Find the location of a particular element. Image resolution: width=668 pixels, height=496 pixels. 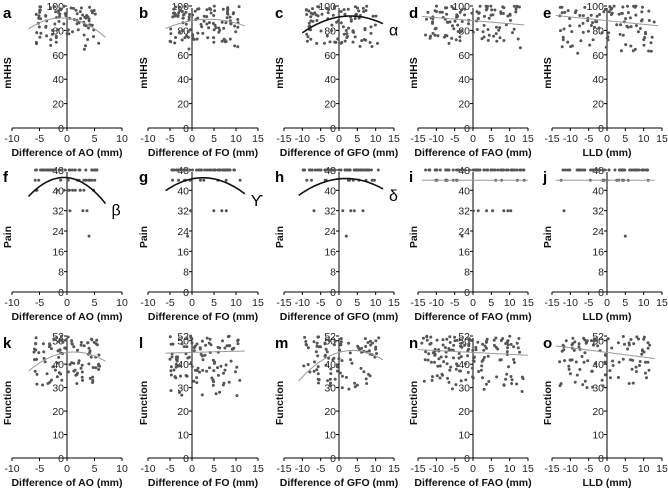

y-tick-label: 10 is located at coordinates (464, 436).